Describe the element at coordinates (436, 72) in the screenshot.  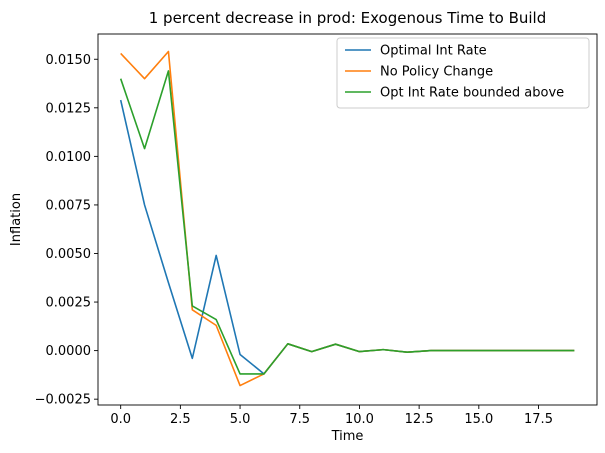
I see `legend-label-2: No Policy Change` at that location.